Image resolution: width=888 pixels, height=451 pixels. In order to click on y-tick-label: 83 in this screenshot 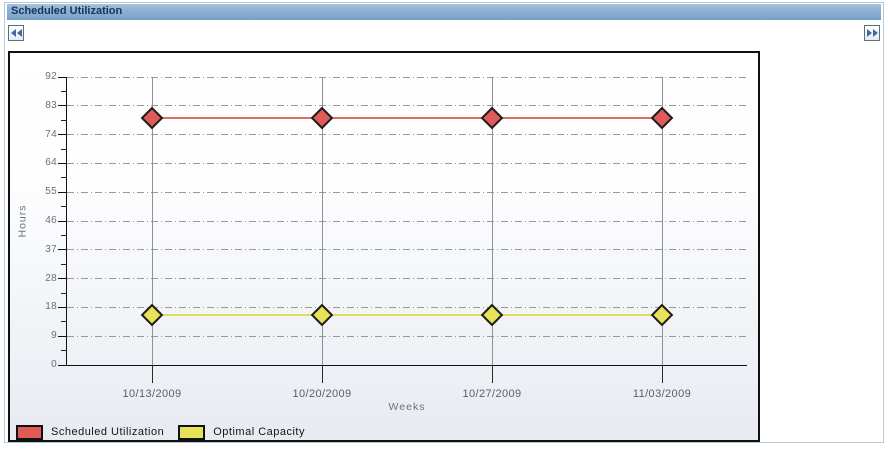, I will do `click(51, 105)`.